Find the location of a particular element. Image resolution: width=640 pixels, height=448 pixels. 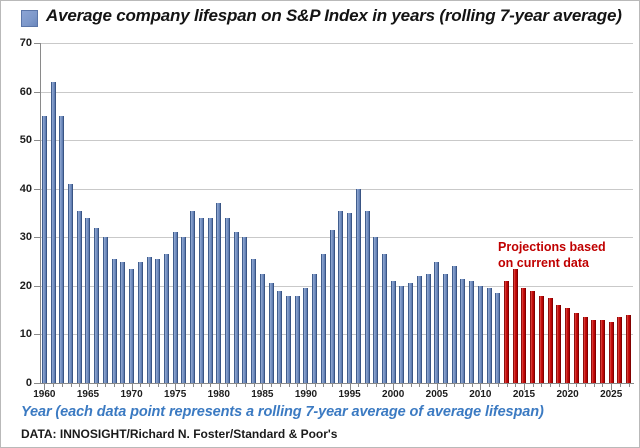

bar-1998 is located at coordinates (376, 310).